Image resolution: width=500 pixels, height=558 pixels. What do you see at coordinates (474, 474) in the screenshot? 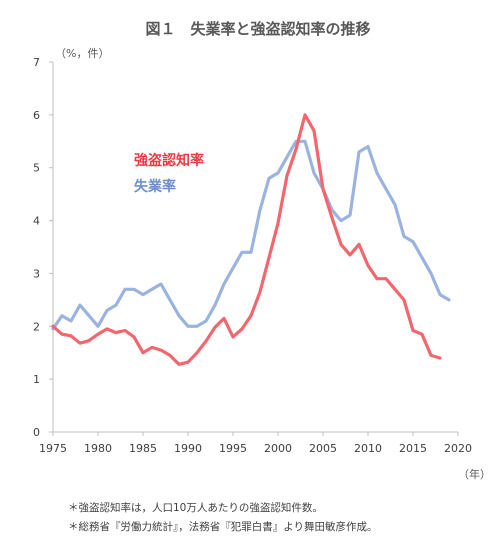
I see `x-axis-unit: （年）` at bounding box center [474, 474].